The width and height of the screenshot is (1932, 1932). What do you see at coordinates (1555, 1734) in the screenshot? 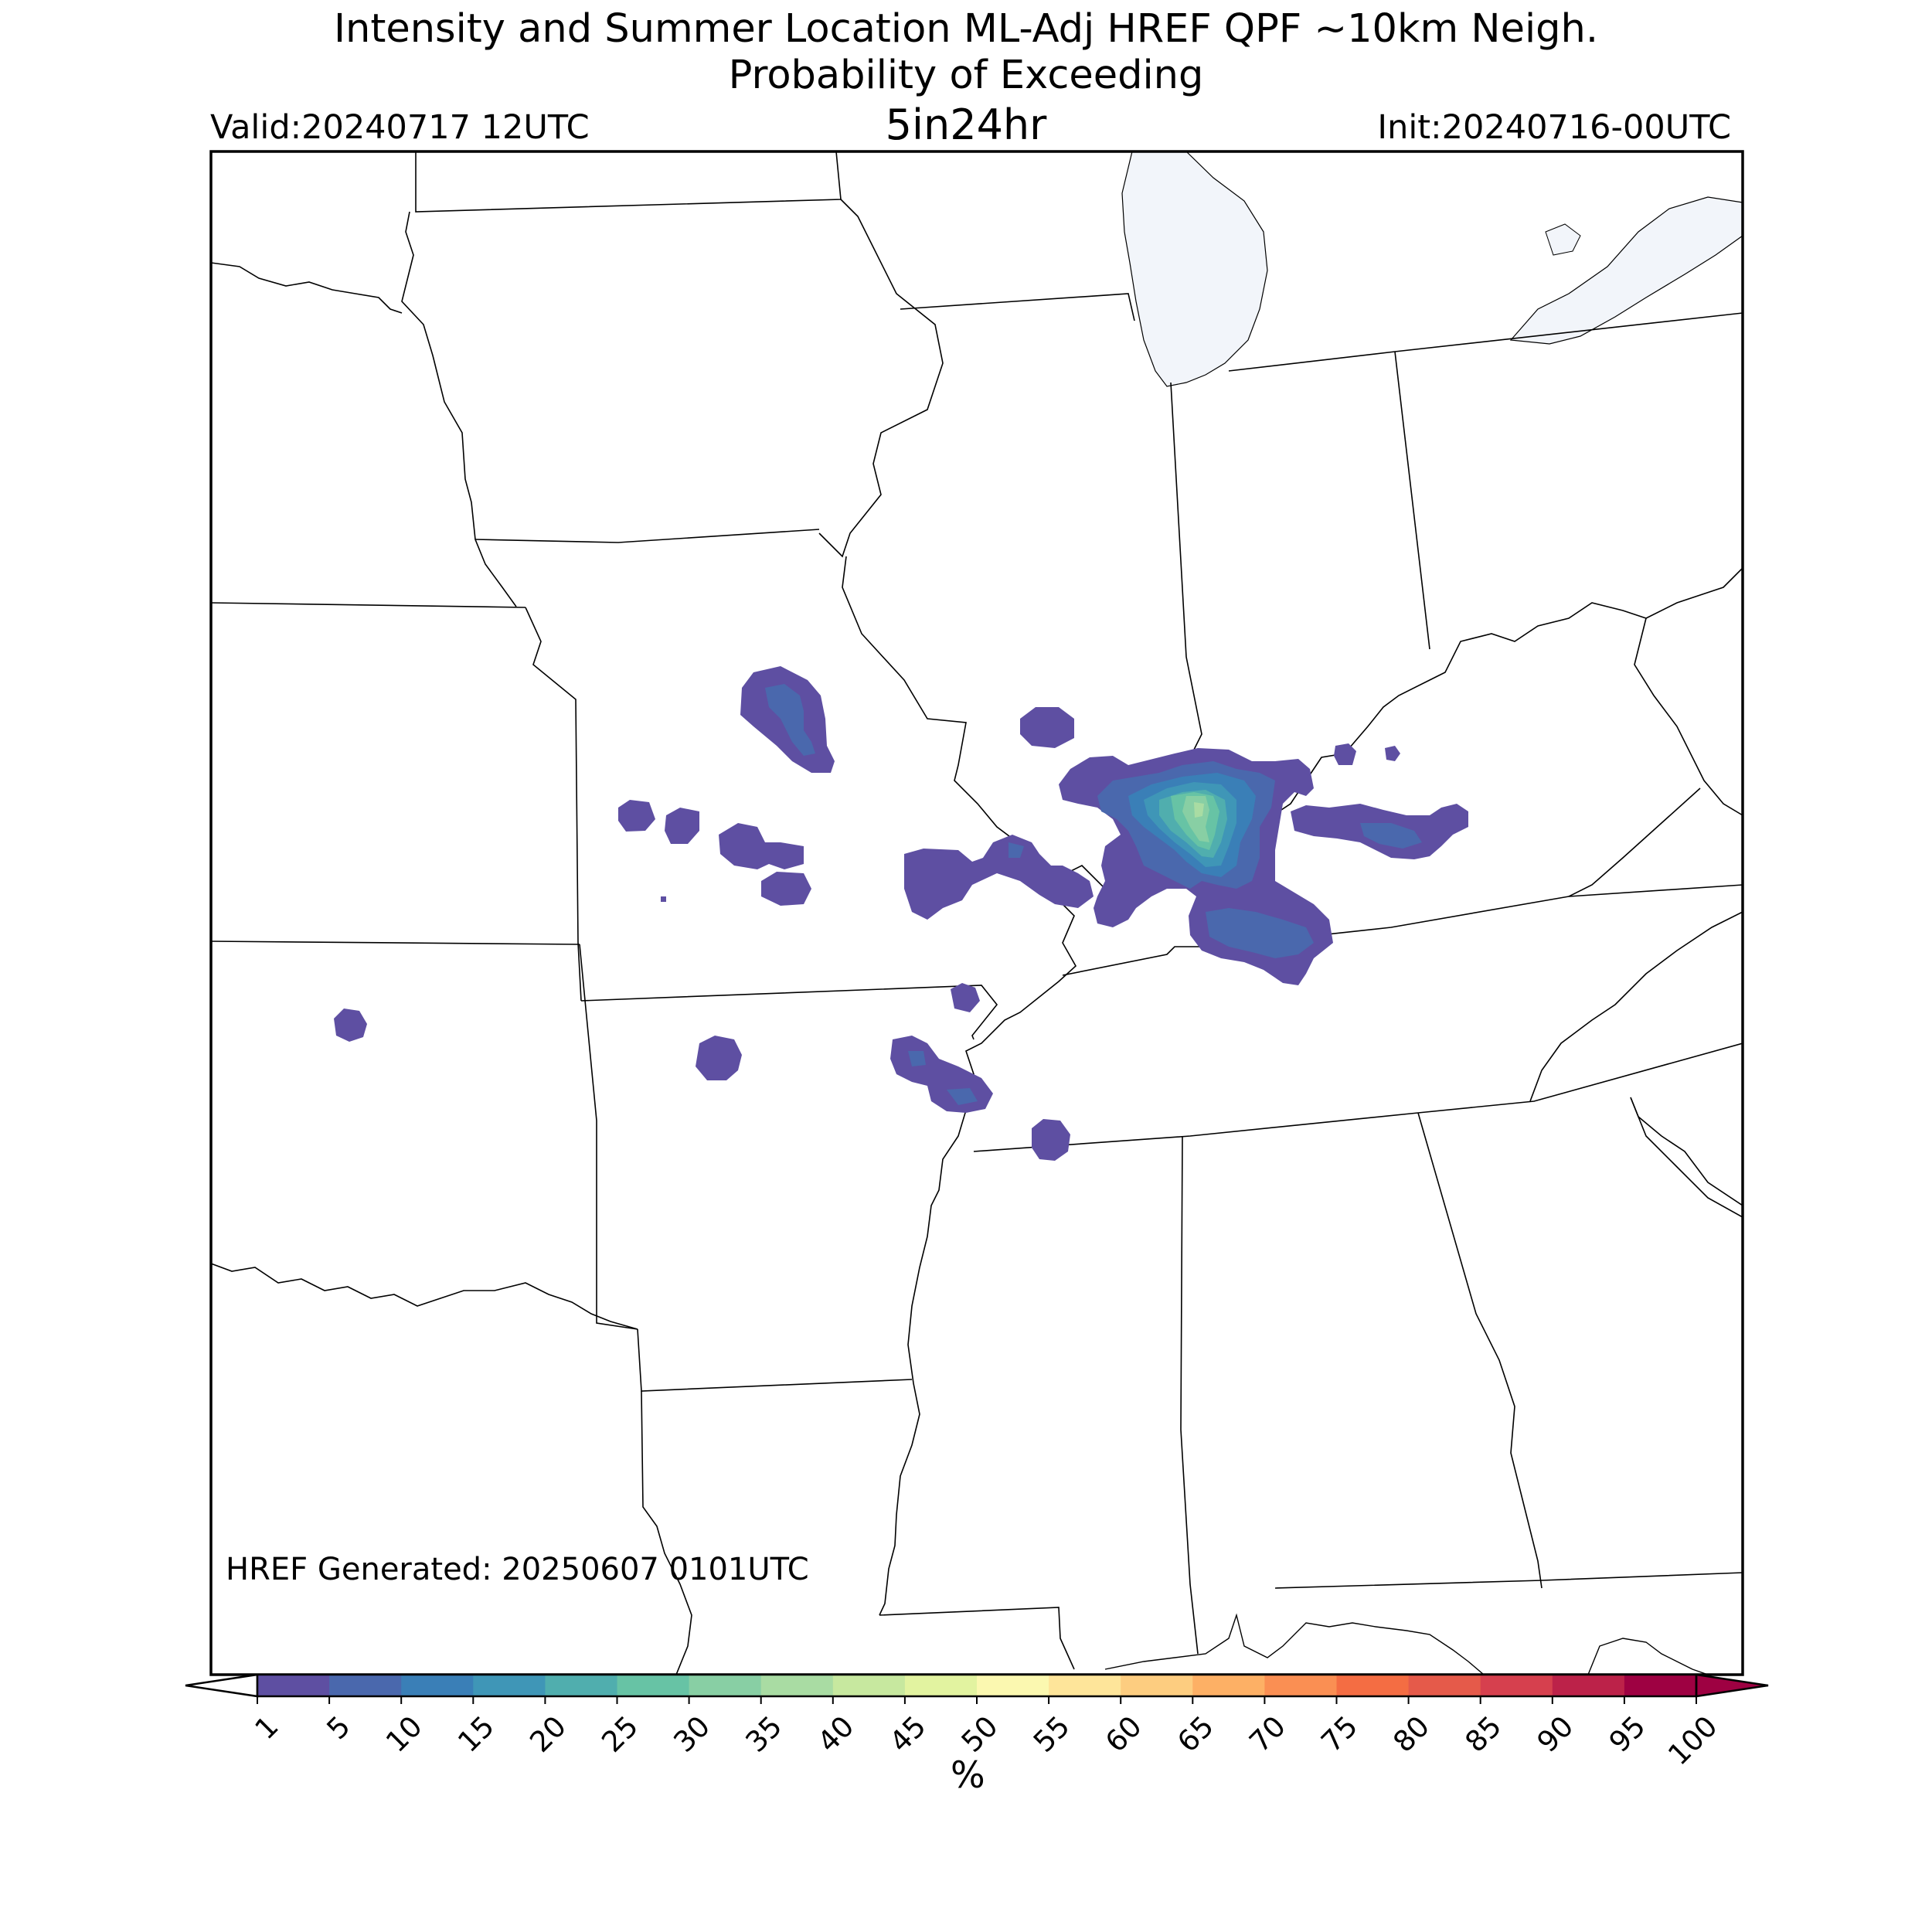
I see `colorbar-tick-label: 90` at bounding box center [1555, 1734].